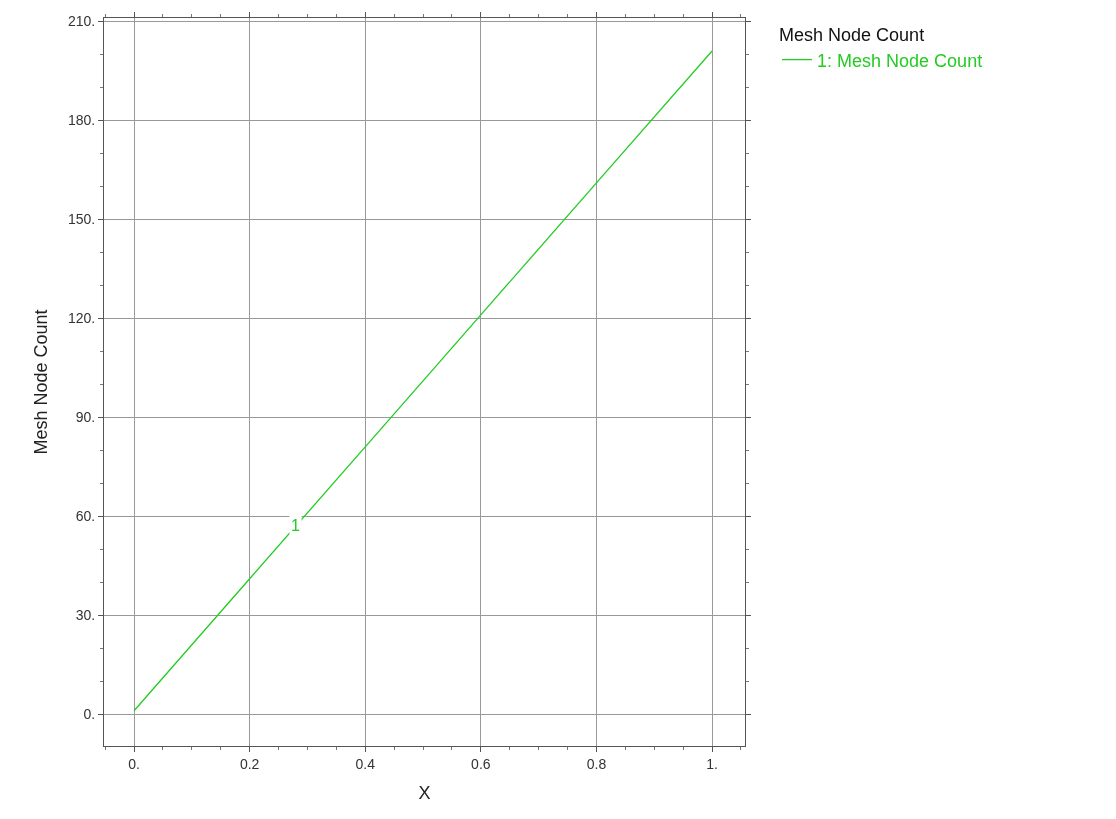  What do you see at coordinates (249, 763) in the screenshot?
I see `x-tick-label: 0.2` at bounding box center [249, 763].